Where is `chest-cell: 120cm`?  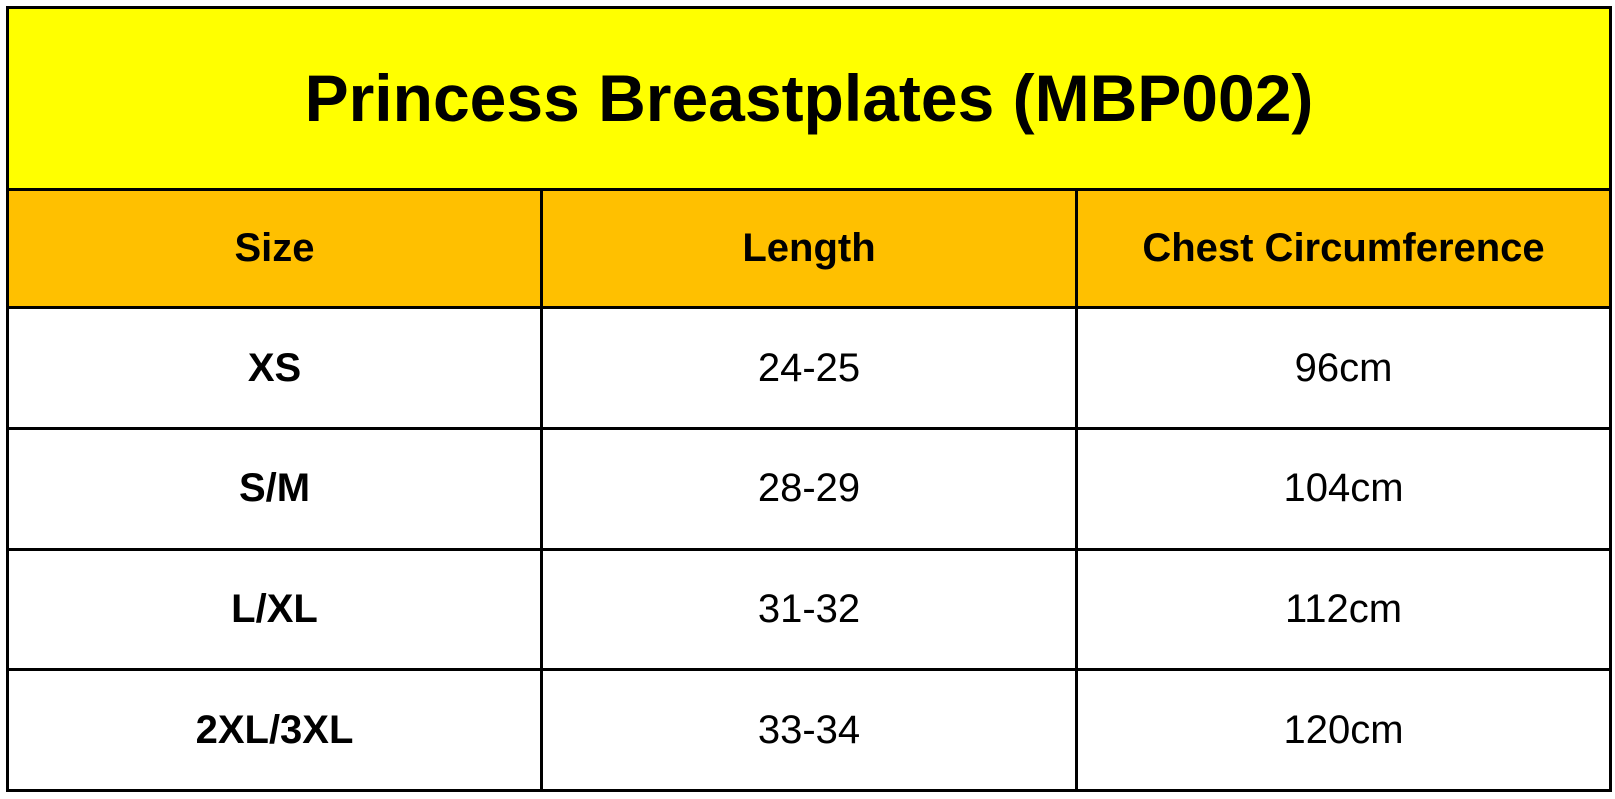
chest-cell: 120cm is located at coordinates (1343, 730).